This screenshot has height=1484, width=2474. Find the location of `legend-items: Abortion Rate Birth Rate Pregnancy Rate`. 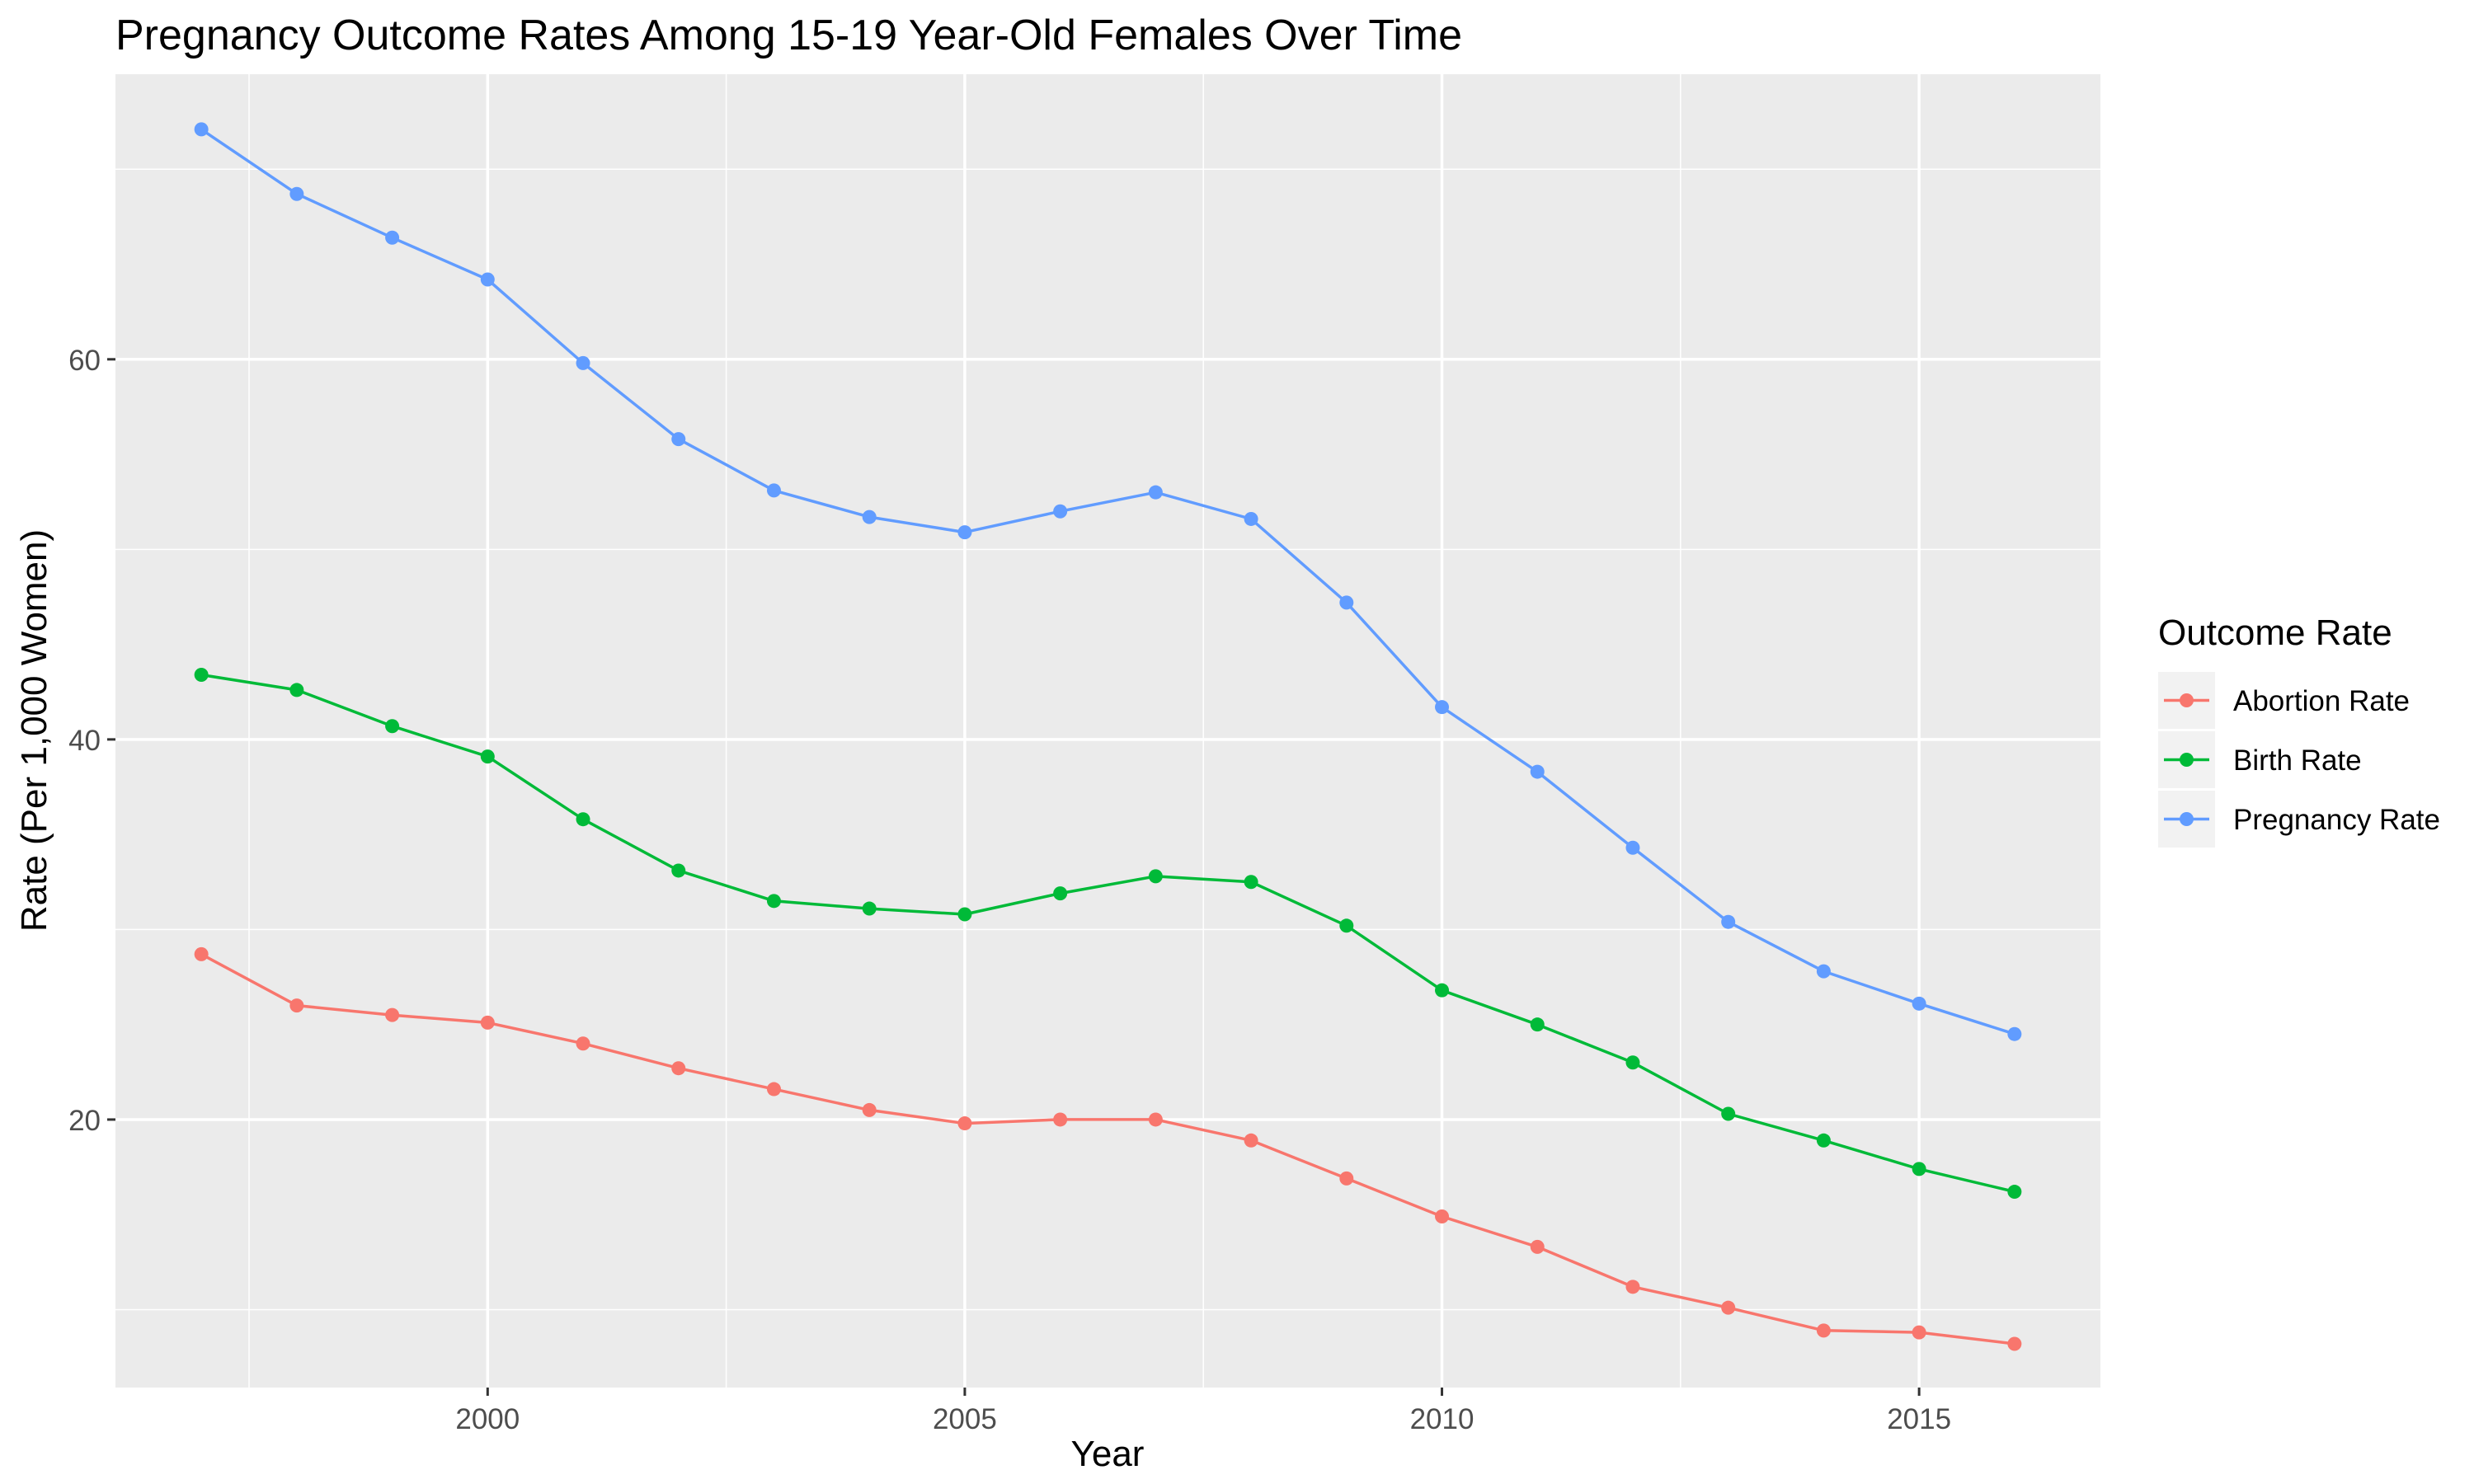

legend-items: Abortion Rate Birth Rate Pregnancy Rate is located at coordinates (2299, 760).